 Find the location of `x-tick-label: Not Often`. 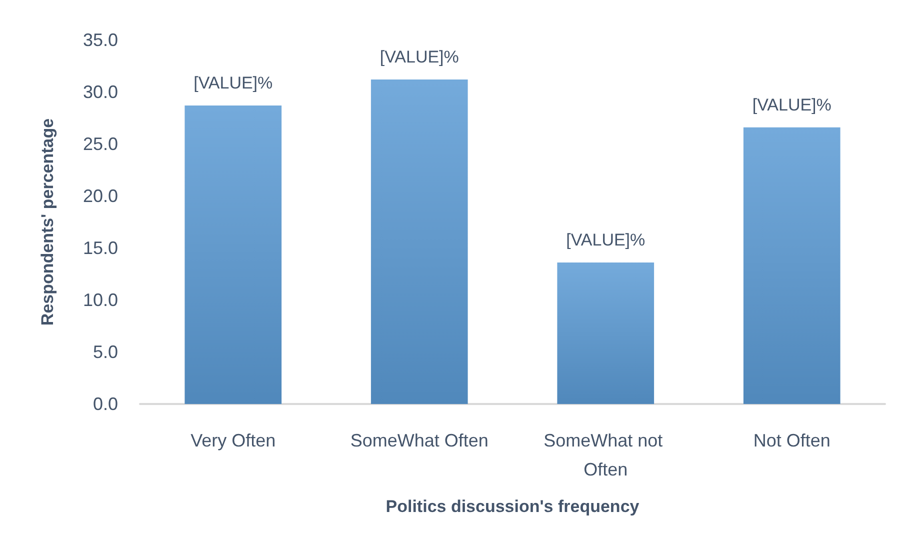

x-tick-label: Not Often is located at coordinates (791, 440).